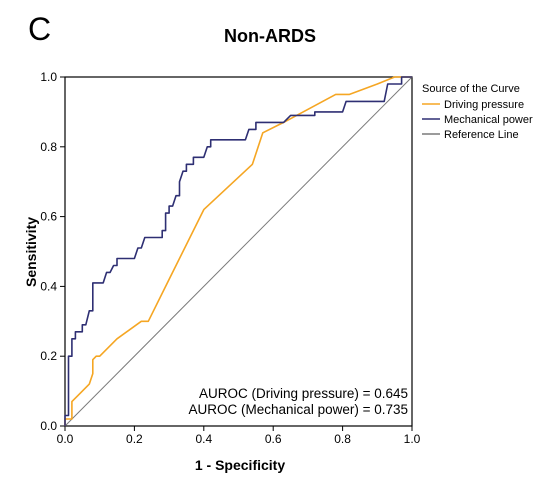  I want to click on y-tick-label: 1.0, so click(48, 77).